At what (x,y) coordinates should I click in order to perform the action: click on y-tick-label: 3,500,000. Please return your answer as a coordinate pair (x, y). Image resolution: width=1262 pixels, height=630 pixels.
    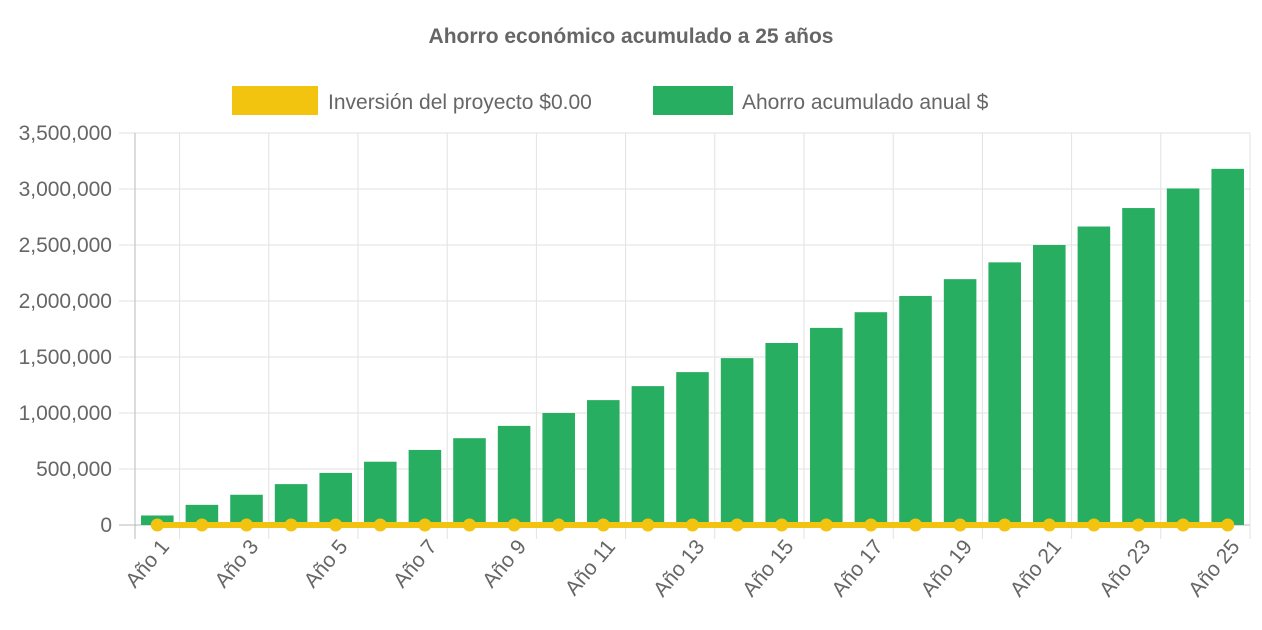
    Looking at the image, I should click on (65, 133).